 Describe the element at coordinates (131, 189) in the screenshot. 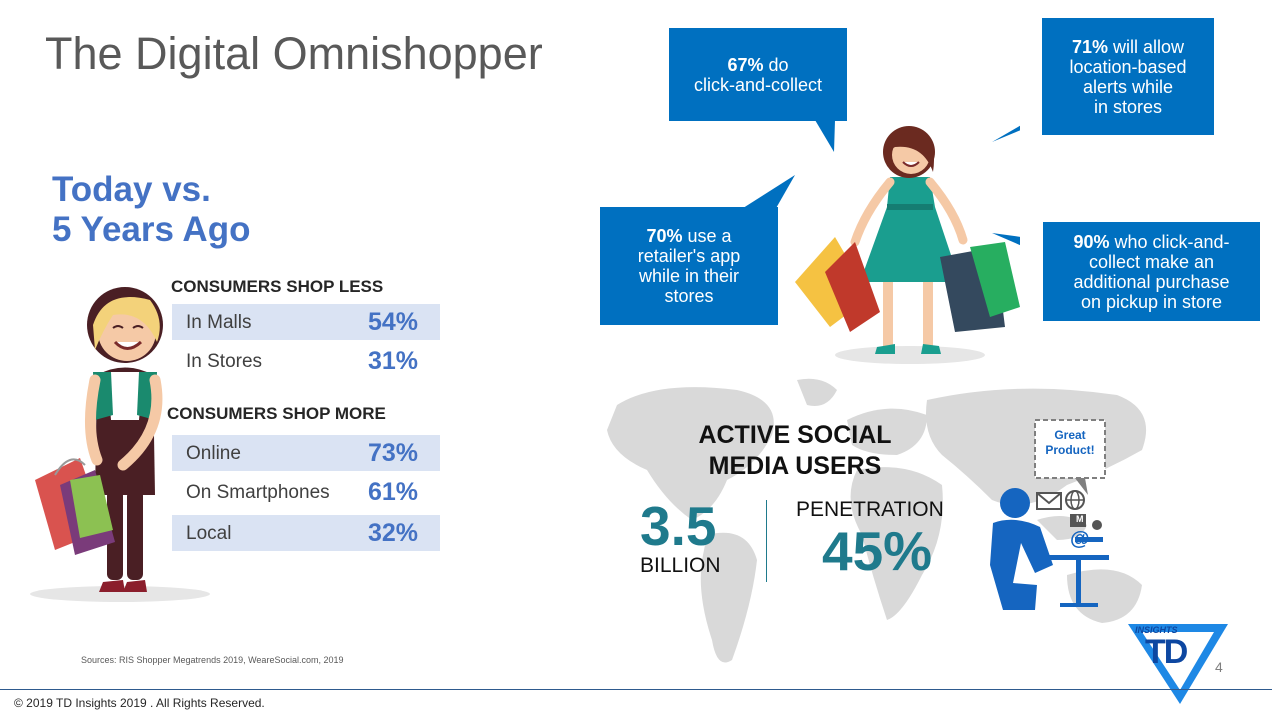

I see `subtitle-line-1: Today vs.` at that location.